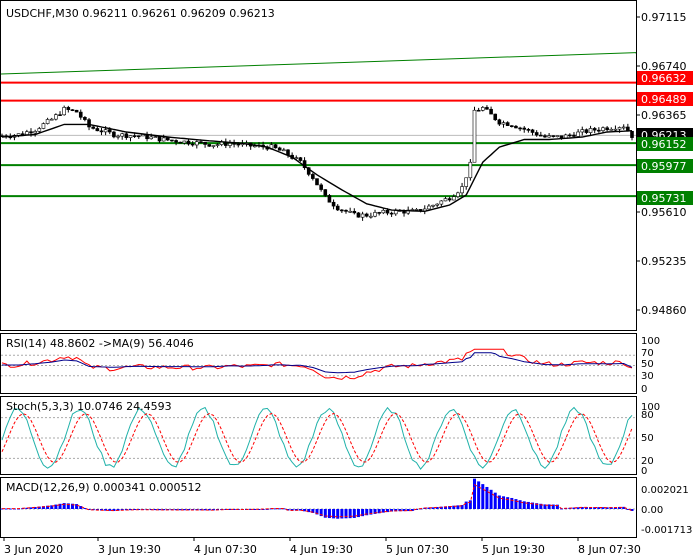 The height and width of the screenshot is (560, 700). What do you see at coordinates (644, 389) in the screenshot?
I see `rsi-tick: 0` at bounding box center [644, 389].